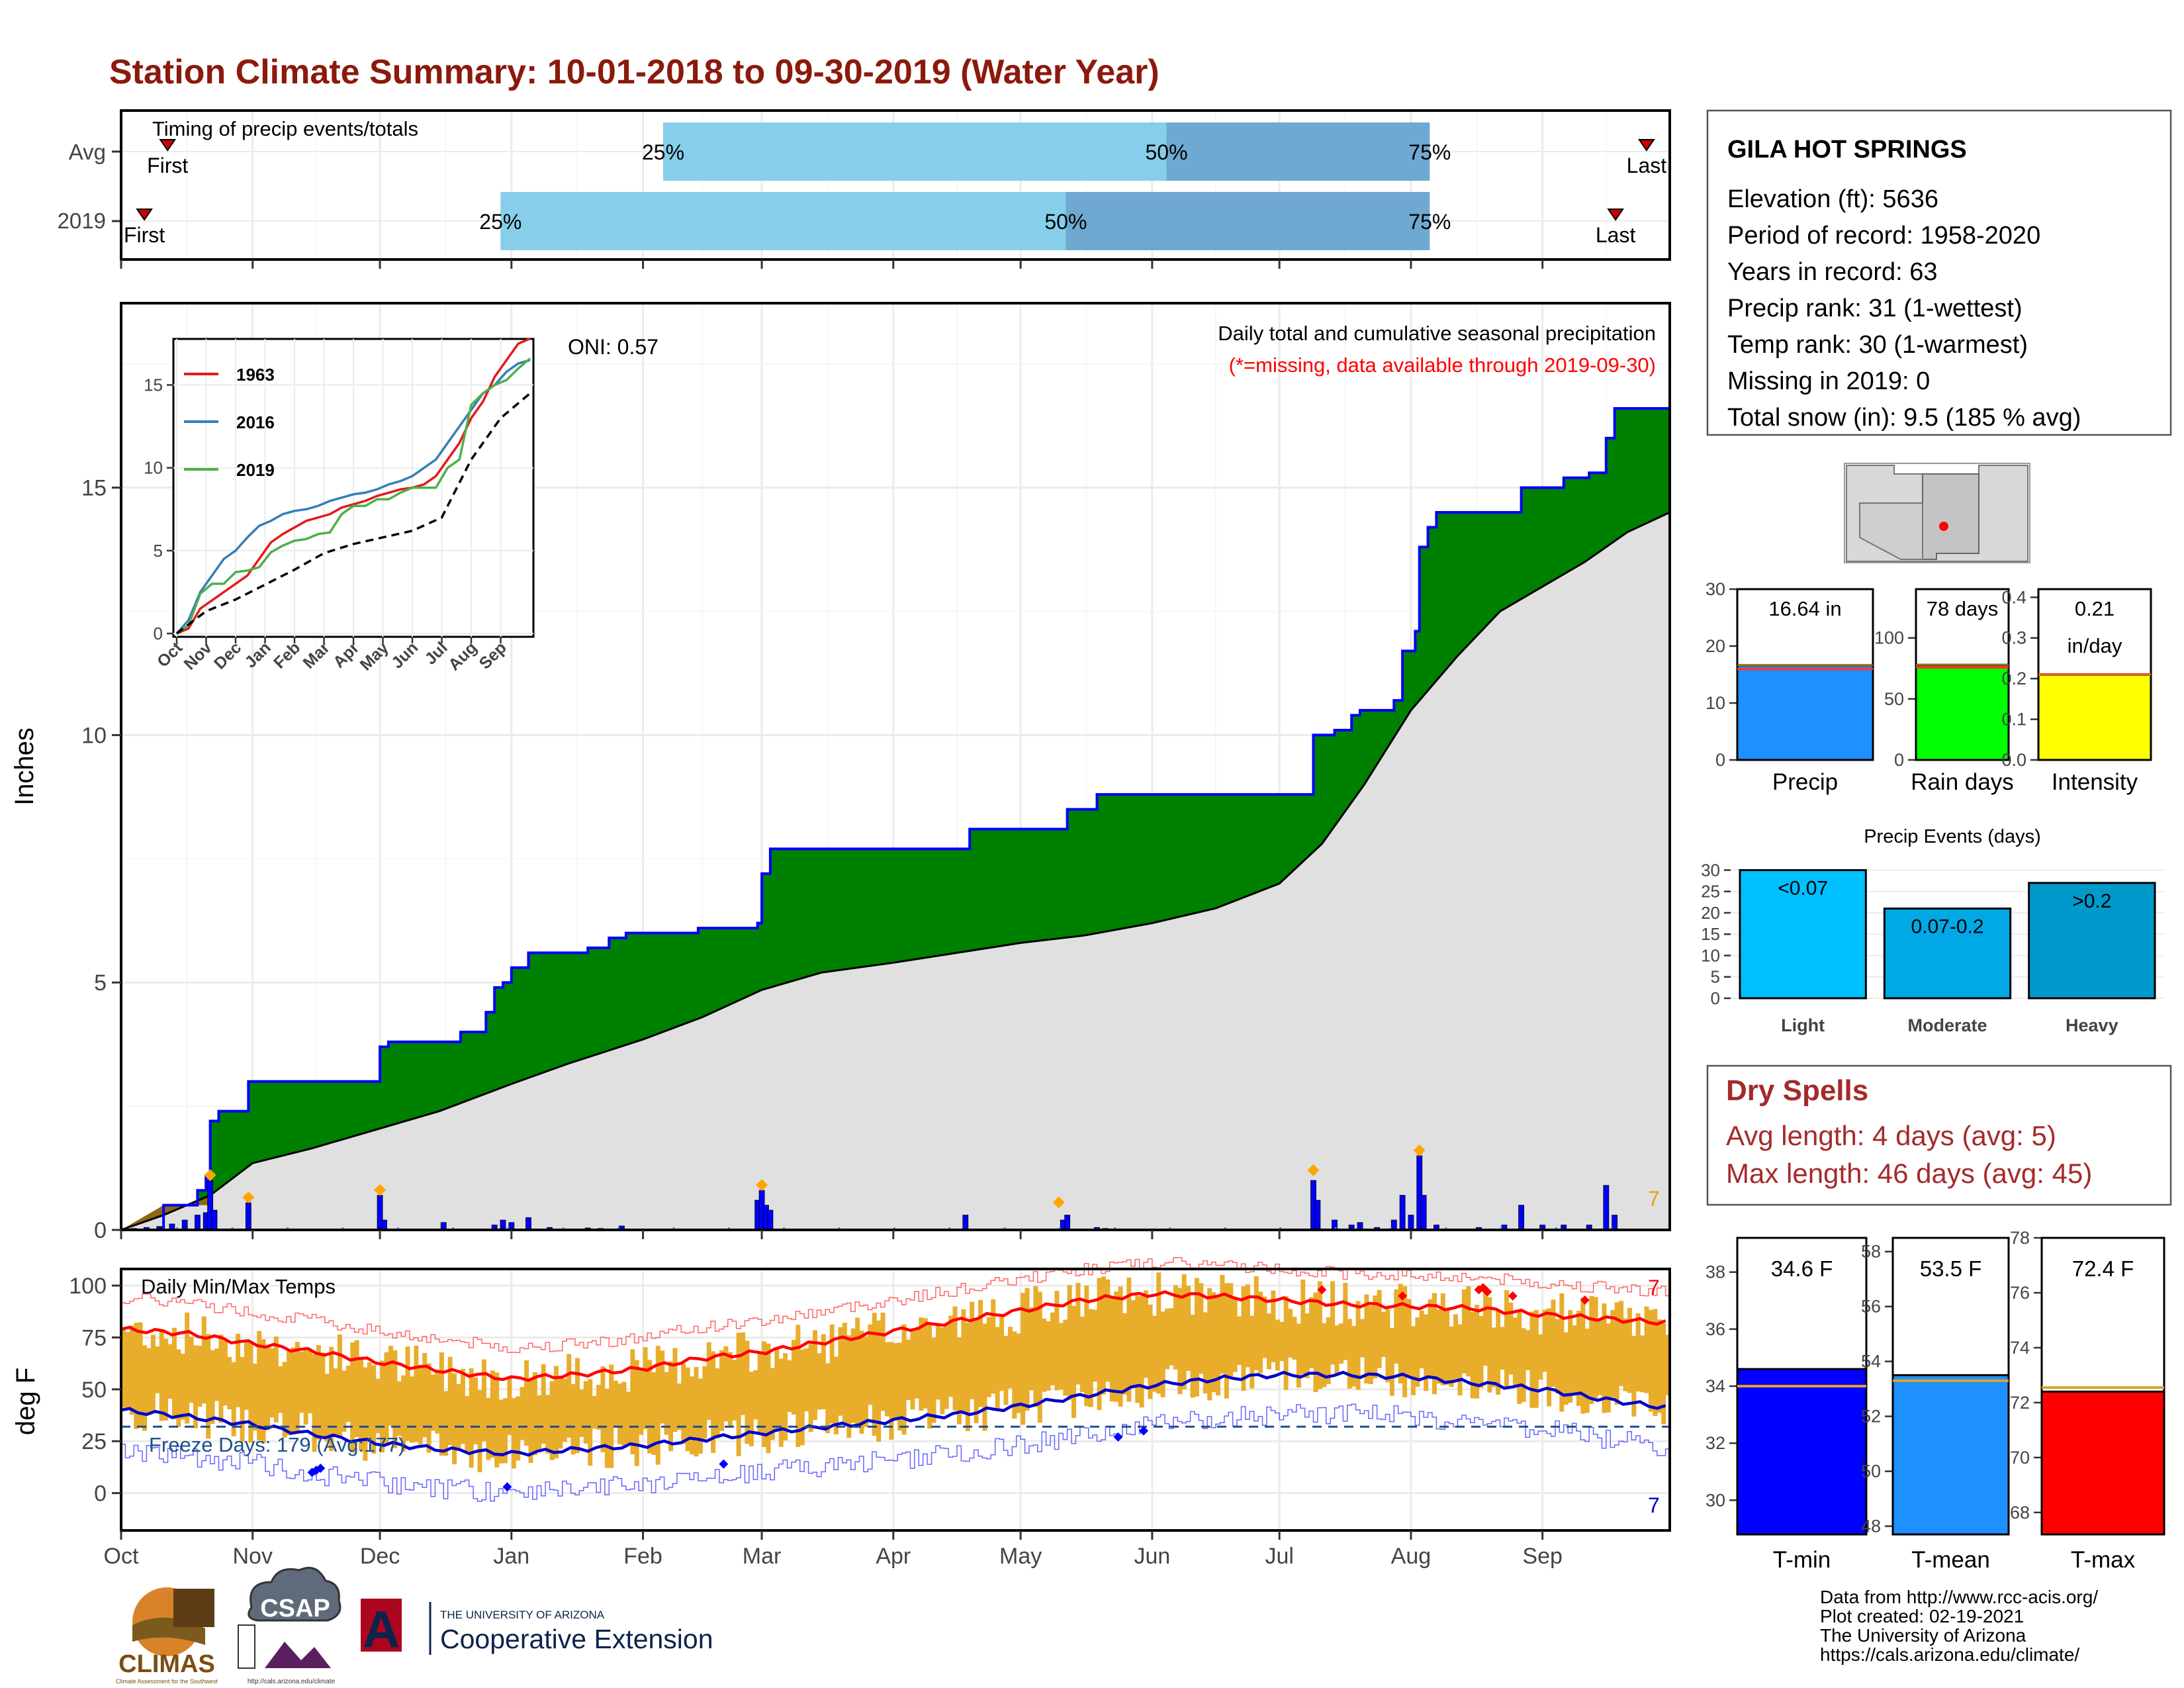 The height and width of the screenshot is (1688, 2184). I want to click on station-temp-rank: Temp rank: 30 (1-warmest), so click(1877, 345).